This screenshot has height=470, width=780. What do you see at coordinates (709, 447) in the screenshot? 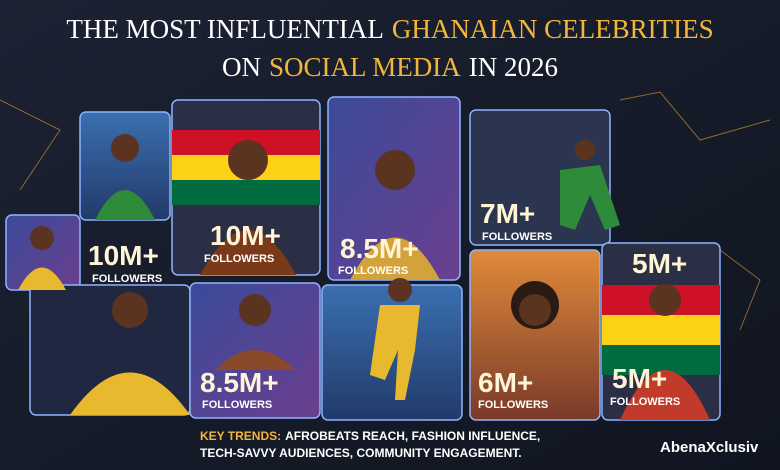
I see `brand: AbenaXclusiv` at bounding box center [709, 447].